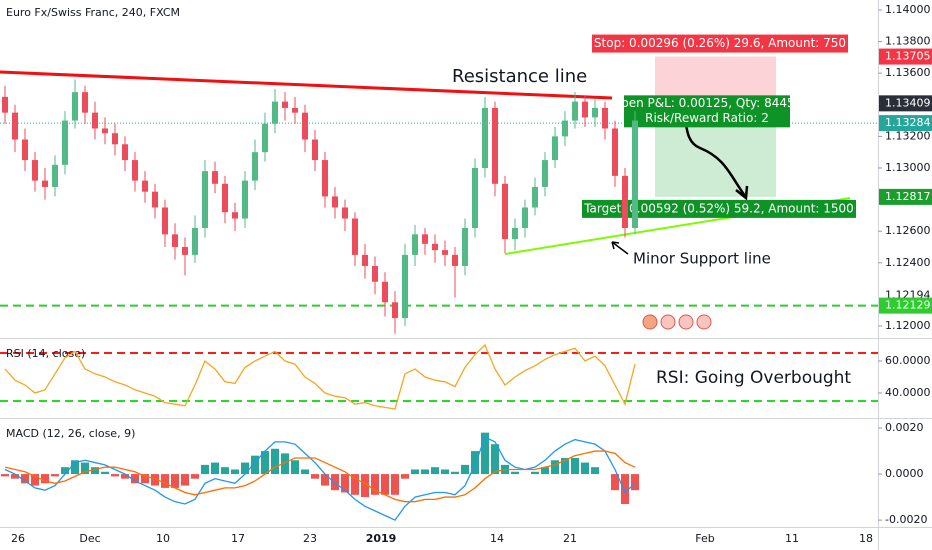  I want to click on y-tick-label: 0.0000, so click(904, 473).